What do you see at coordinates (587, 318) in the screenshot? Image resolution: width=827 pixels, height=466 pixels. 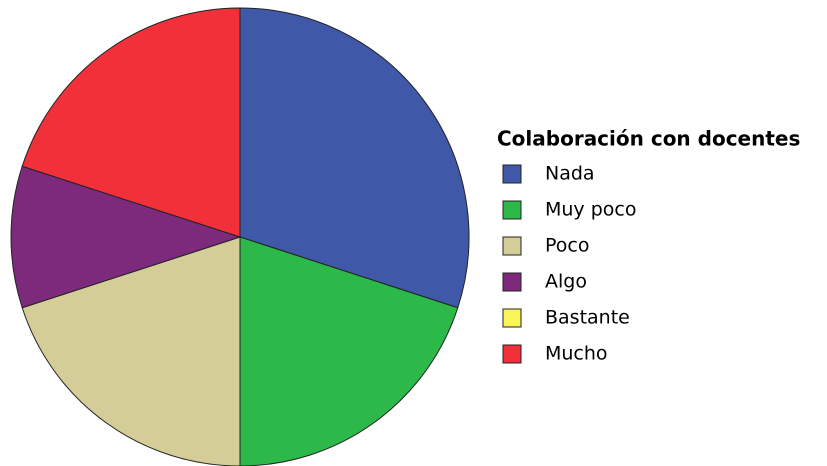 I see `legend-label: Bastante` at bounding box center [587, 318].